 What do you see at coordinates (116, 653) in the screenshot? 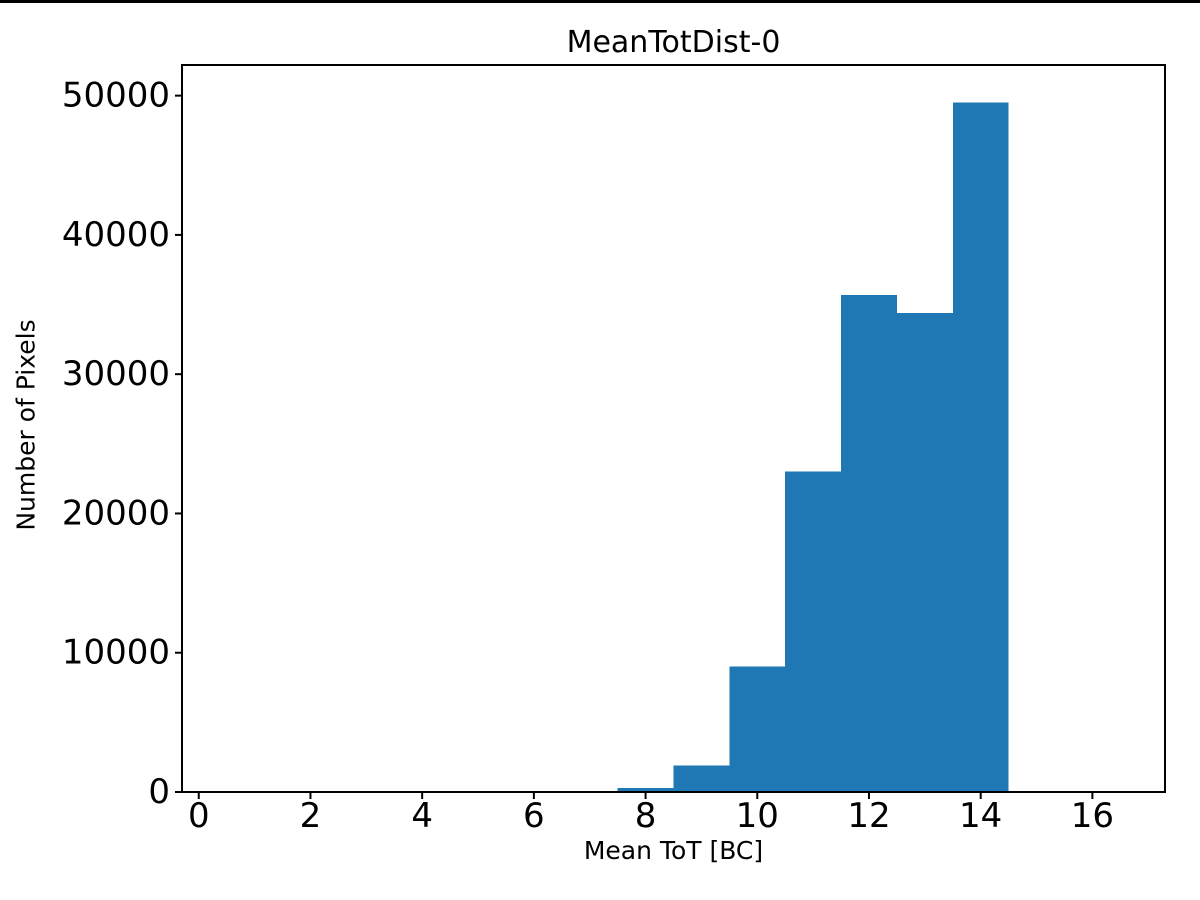
I see `y-tick-label: 10000` at bounding box center [116, 653].